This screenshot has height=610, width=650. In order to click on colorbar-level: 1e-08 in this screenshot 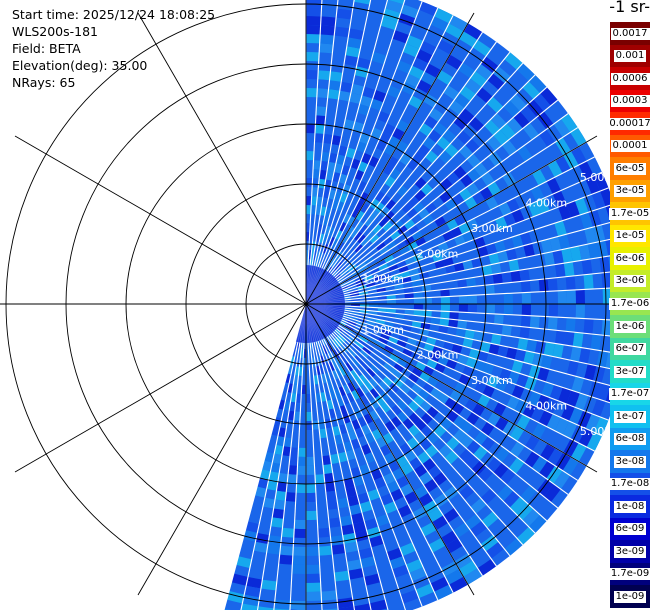, I will do `click(630, 507)`.